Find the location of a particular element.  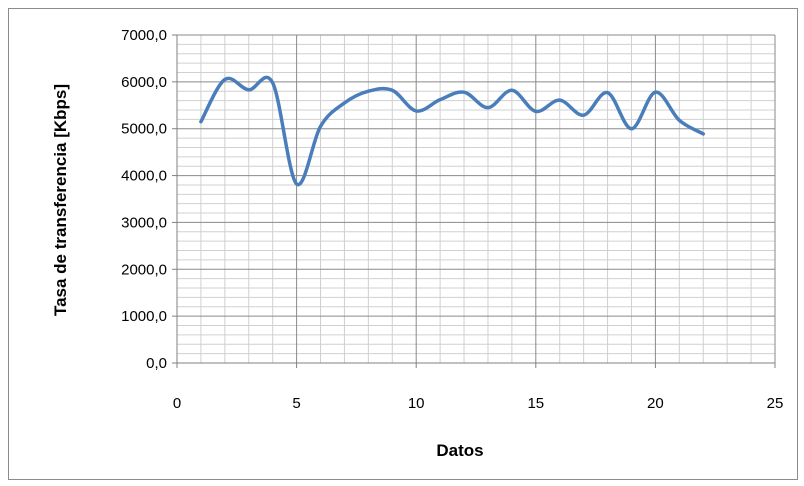

y-tick-label: 2000,0 is located at coordinates (144, 269).